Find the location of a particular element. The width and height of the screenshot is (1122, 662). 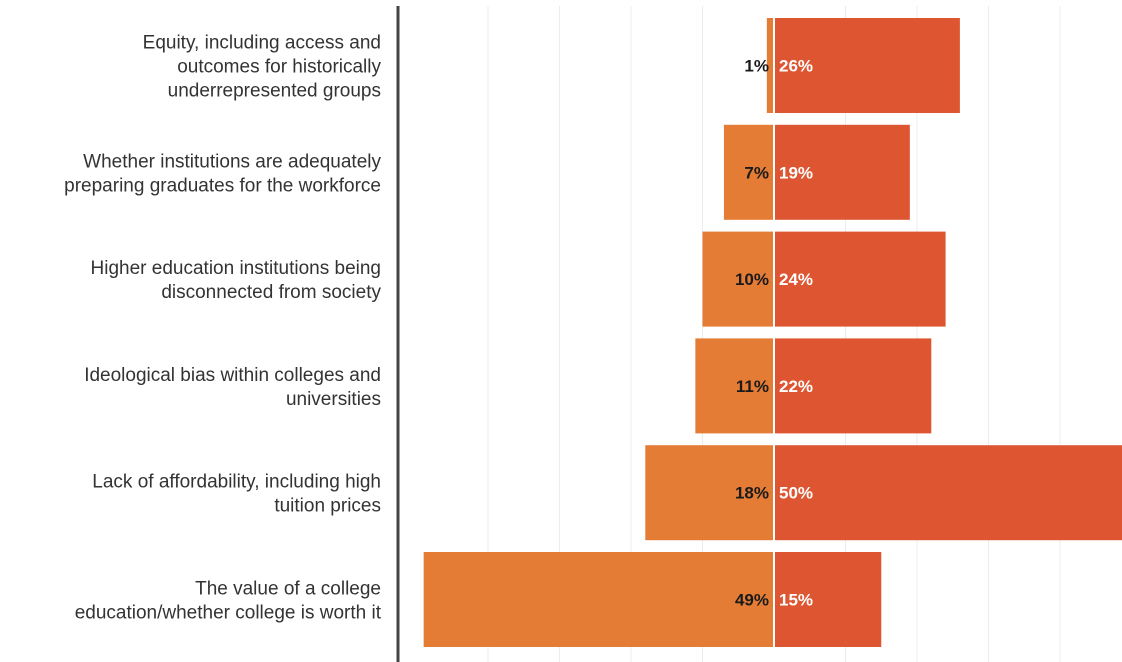

data-label-left-5: 49% is located at coordinates (752, 600).